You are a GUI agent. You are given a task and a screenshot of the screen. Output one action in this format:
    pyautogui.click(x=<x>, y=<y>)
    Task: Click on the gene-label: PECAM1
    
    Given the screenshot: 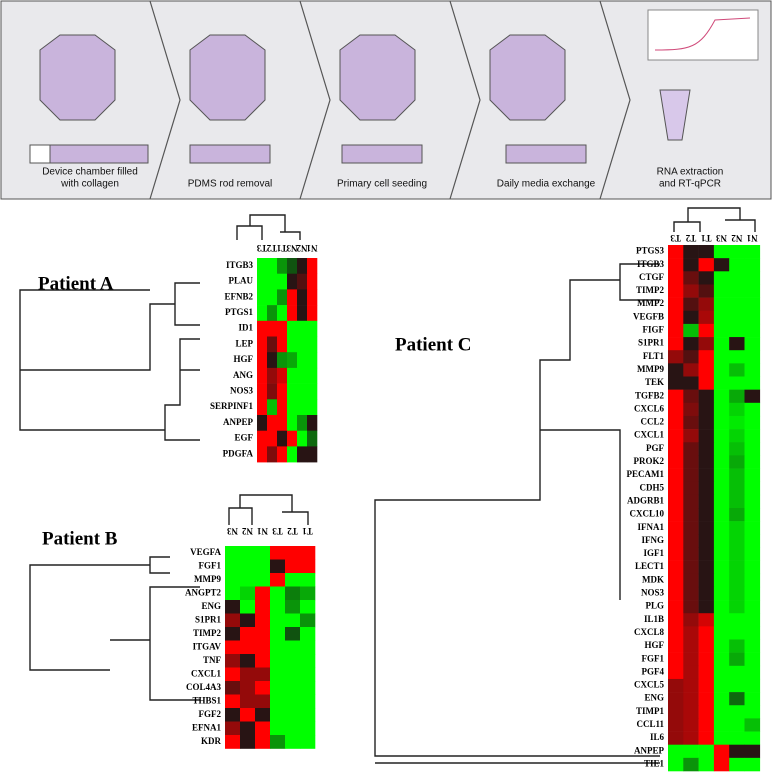 What is the action you would take?
    pyautogui.click(x=646, y=474)
    